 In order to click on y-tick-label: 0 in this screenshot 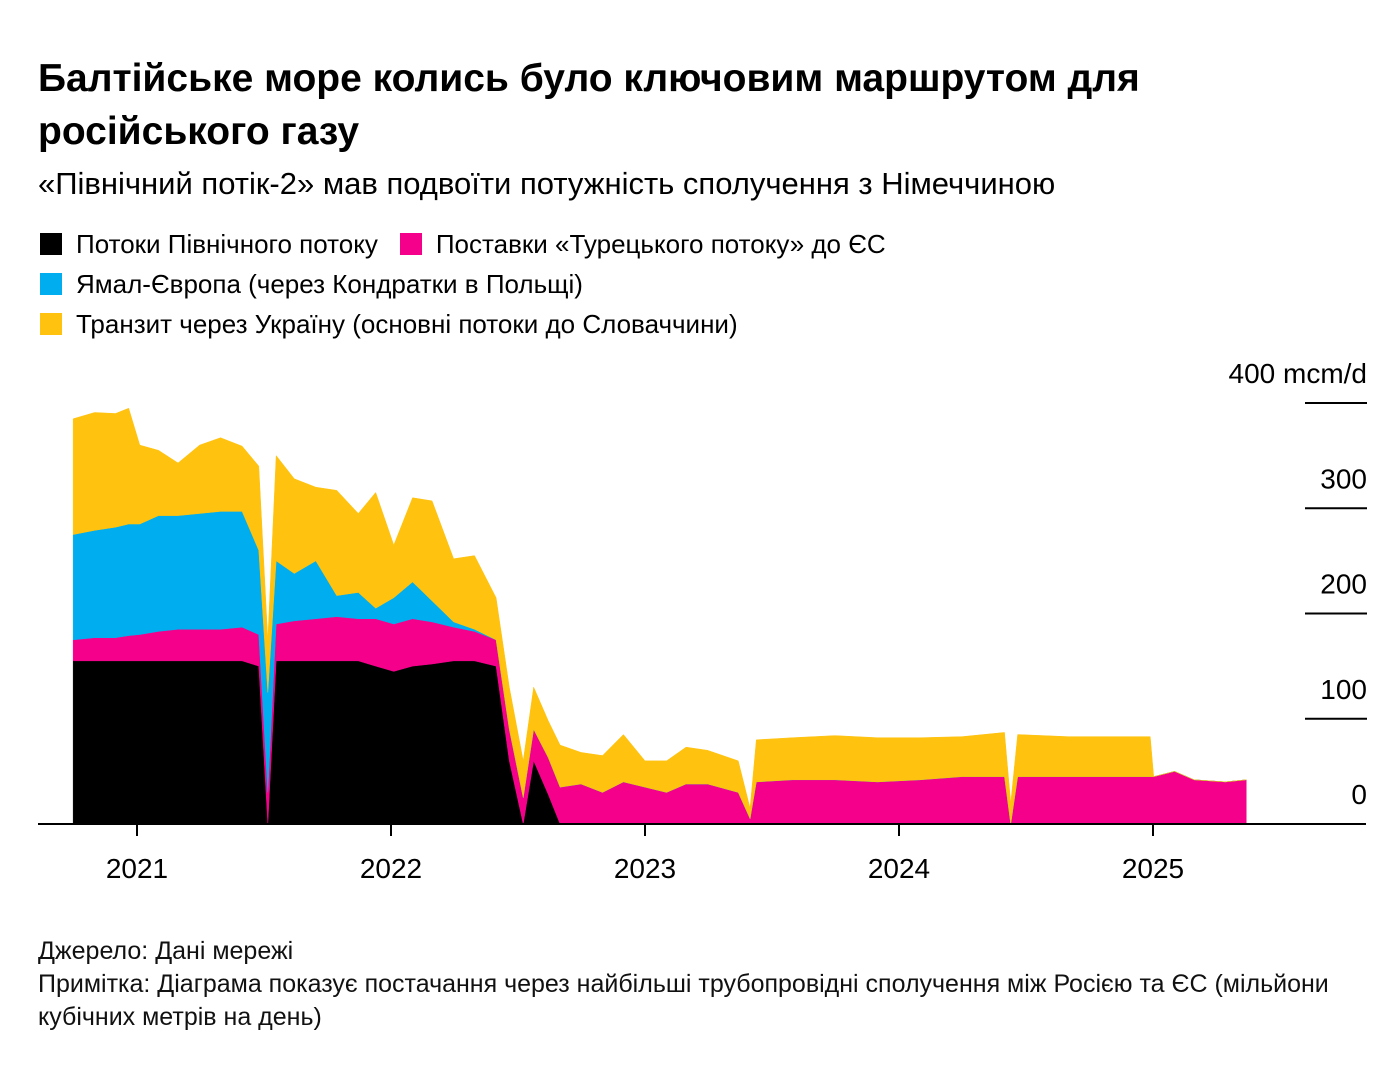, I will do `click(1359, 794)`.